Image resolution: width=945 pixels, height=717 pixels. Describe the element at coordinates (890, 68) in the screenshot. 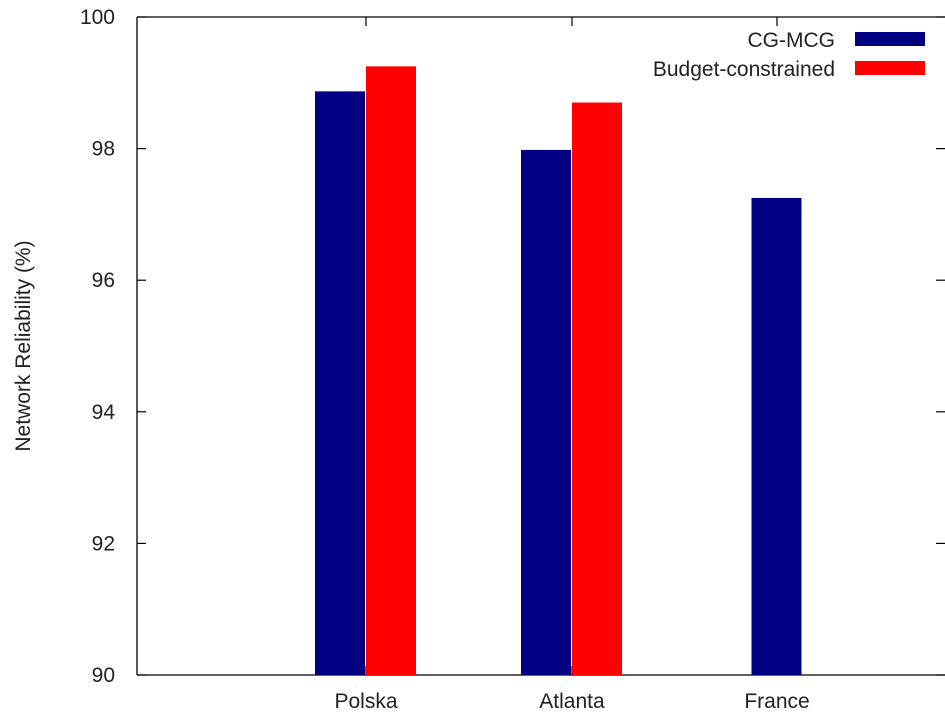

I see `legend-swatch-budget-constrained` at that location.